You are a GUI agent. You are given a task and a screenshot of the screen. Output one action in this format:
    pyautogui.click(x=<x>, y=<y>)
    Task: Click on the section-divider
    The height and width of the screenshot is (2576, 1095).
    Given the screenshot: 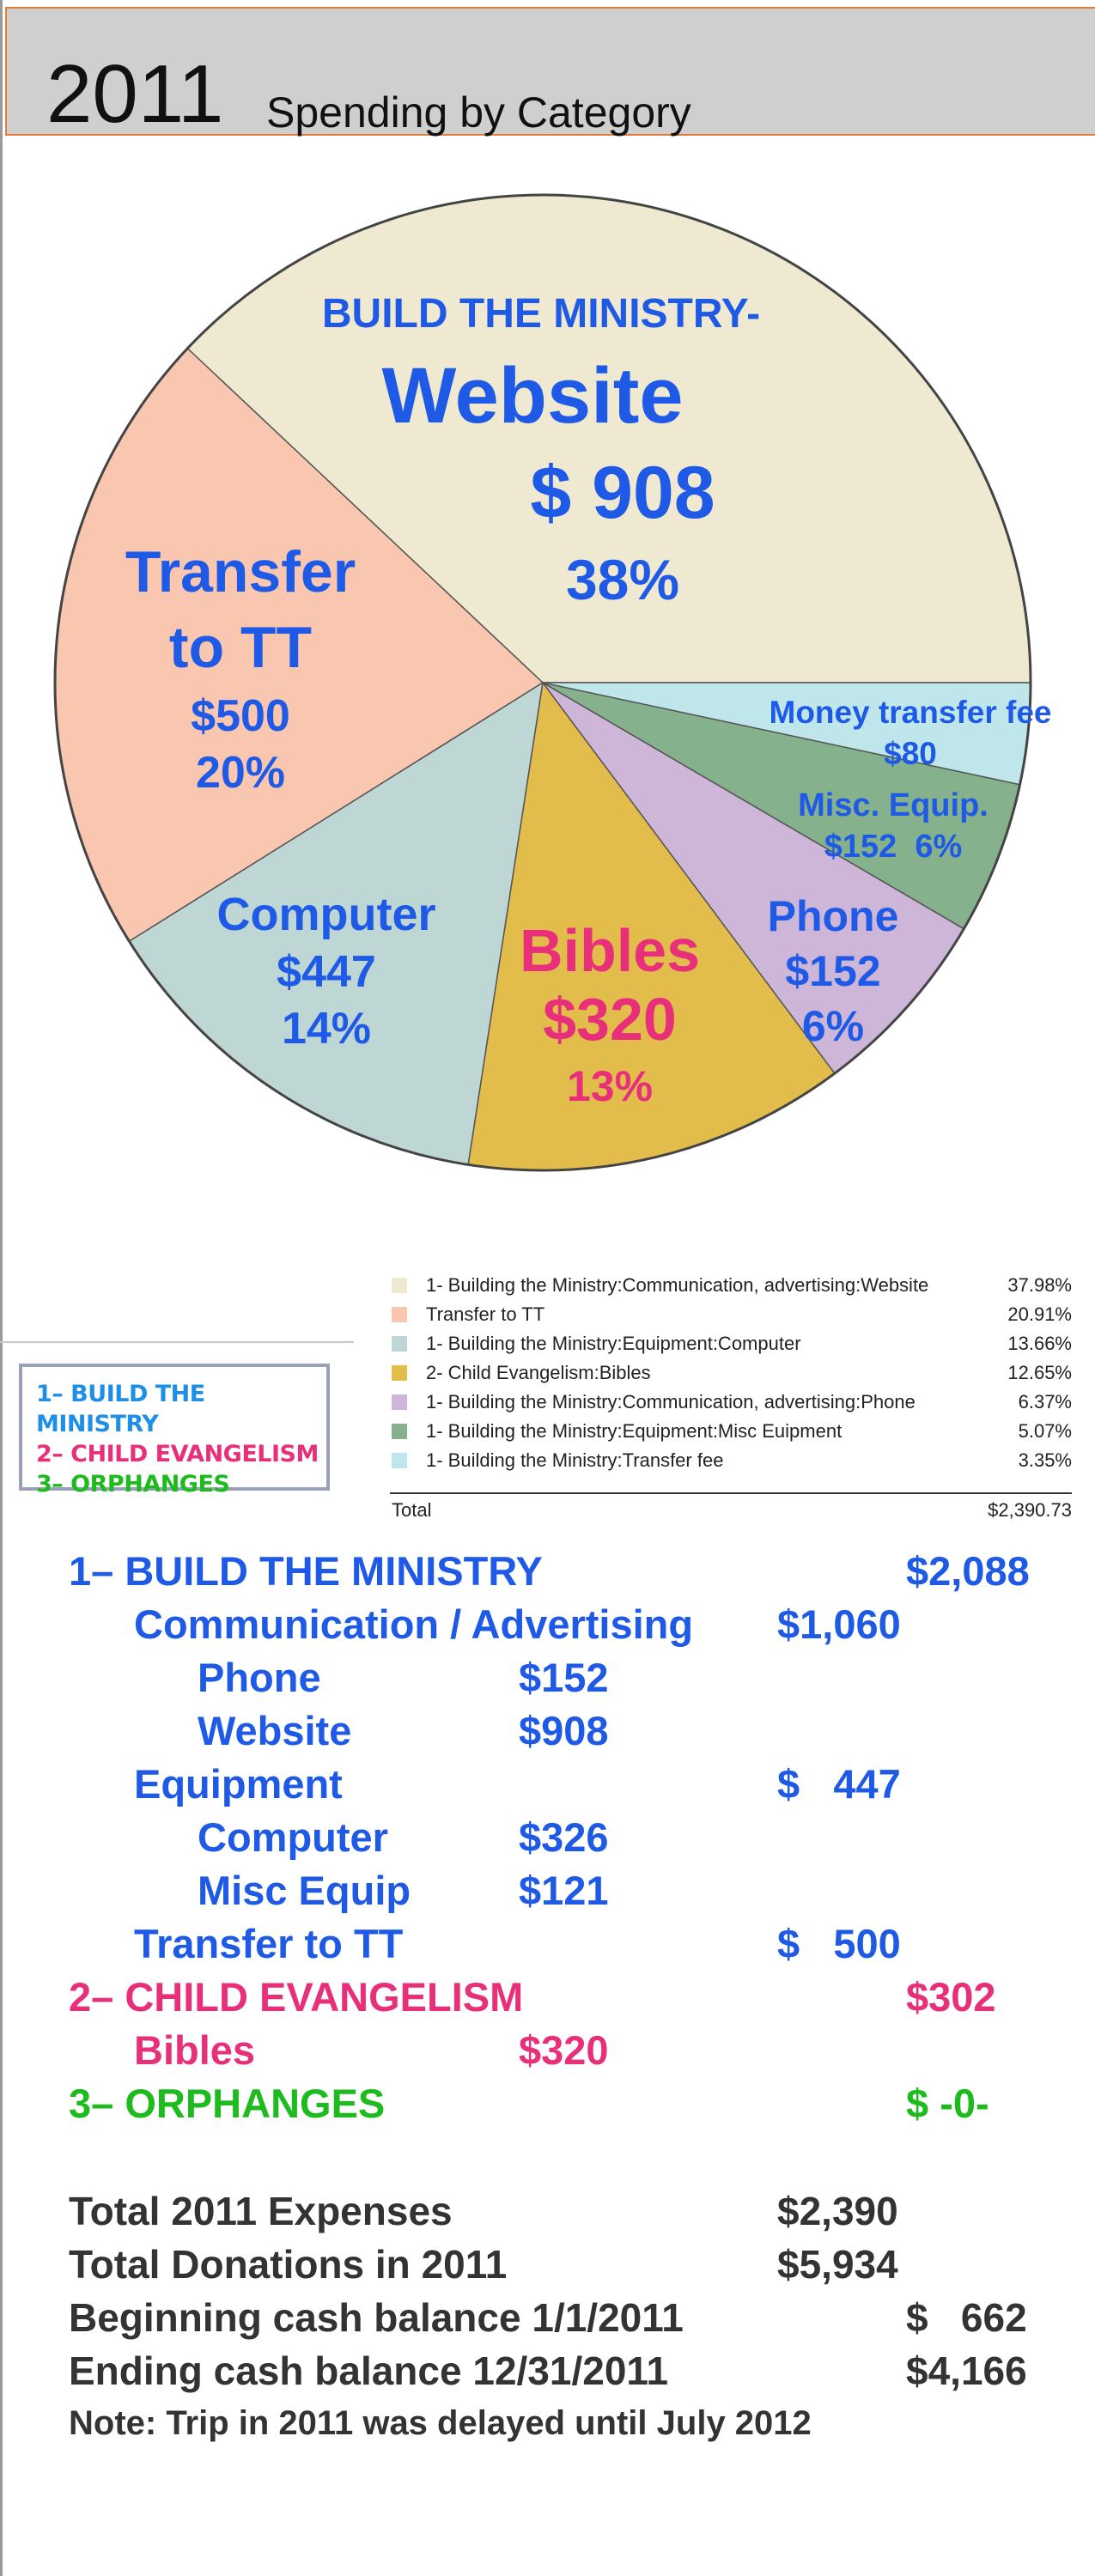 What is the action you would take?
    pyautogui.click(x=177, y=1342)
    